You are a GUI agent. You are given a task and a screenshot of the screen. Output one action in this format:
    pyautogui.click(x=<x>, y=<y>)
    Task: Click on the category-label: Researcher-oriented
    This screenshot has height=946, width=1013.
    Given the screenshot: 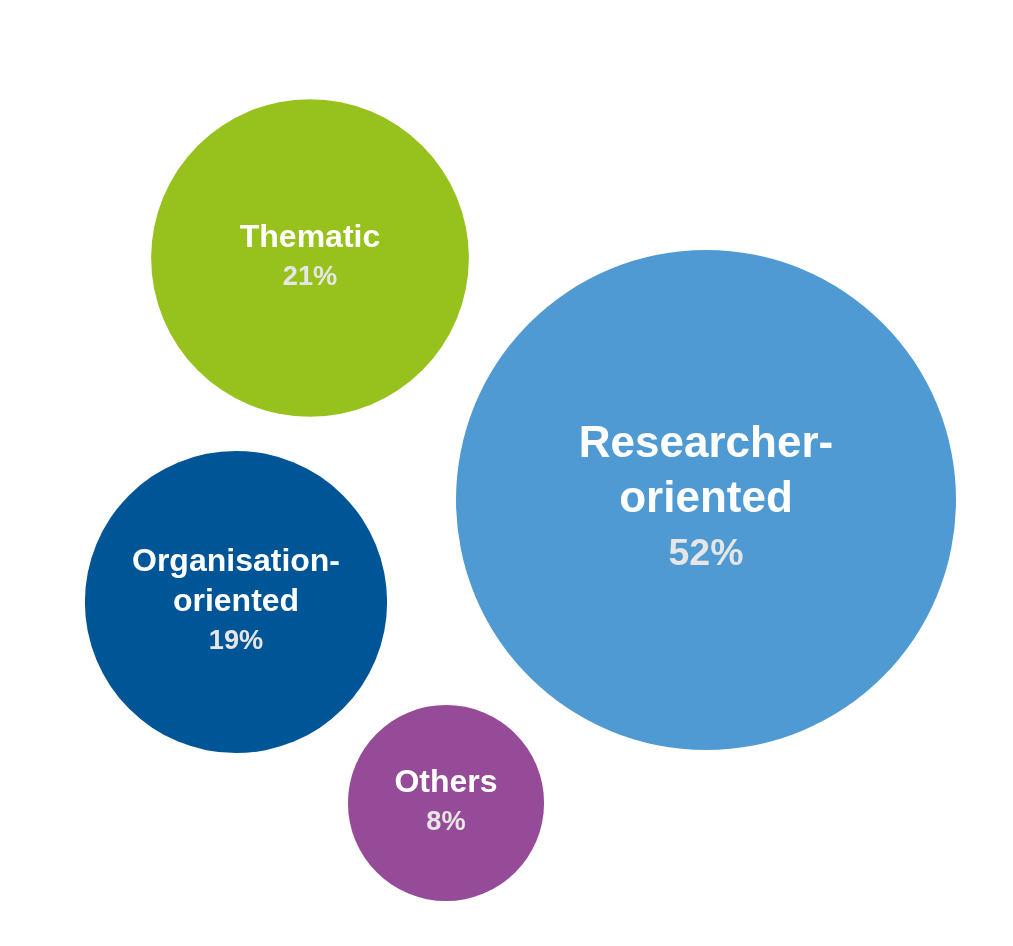 What is the action you would take?
    pyautogui.click(x=706, y=469)
    